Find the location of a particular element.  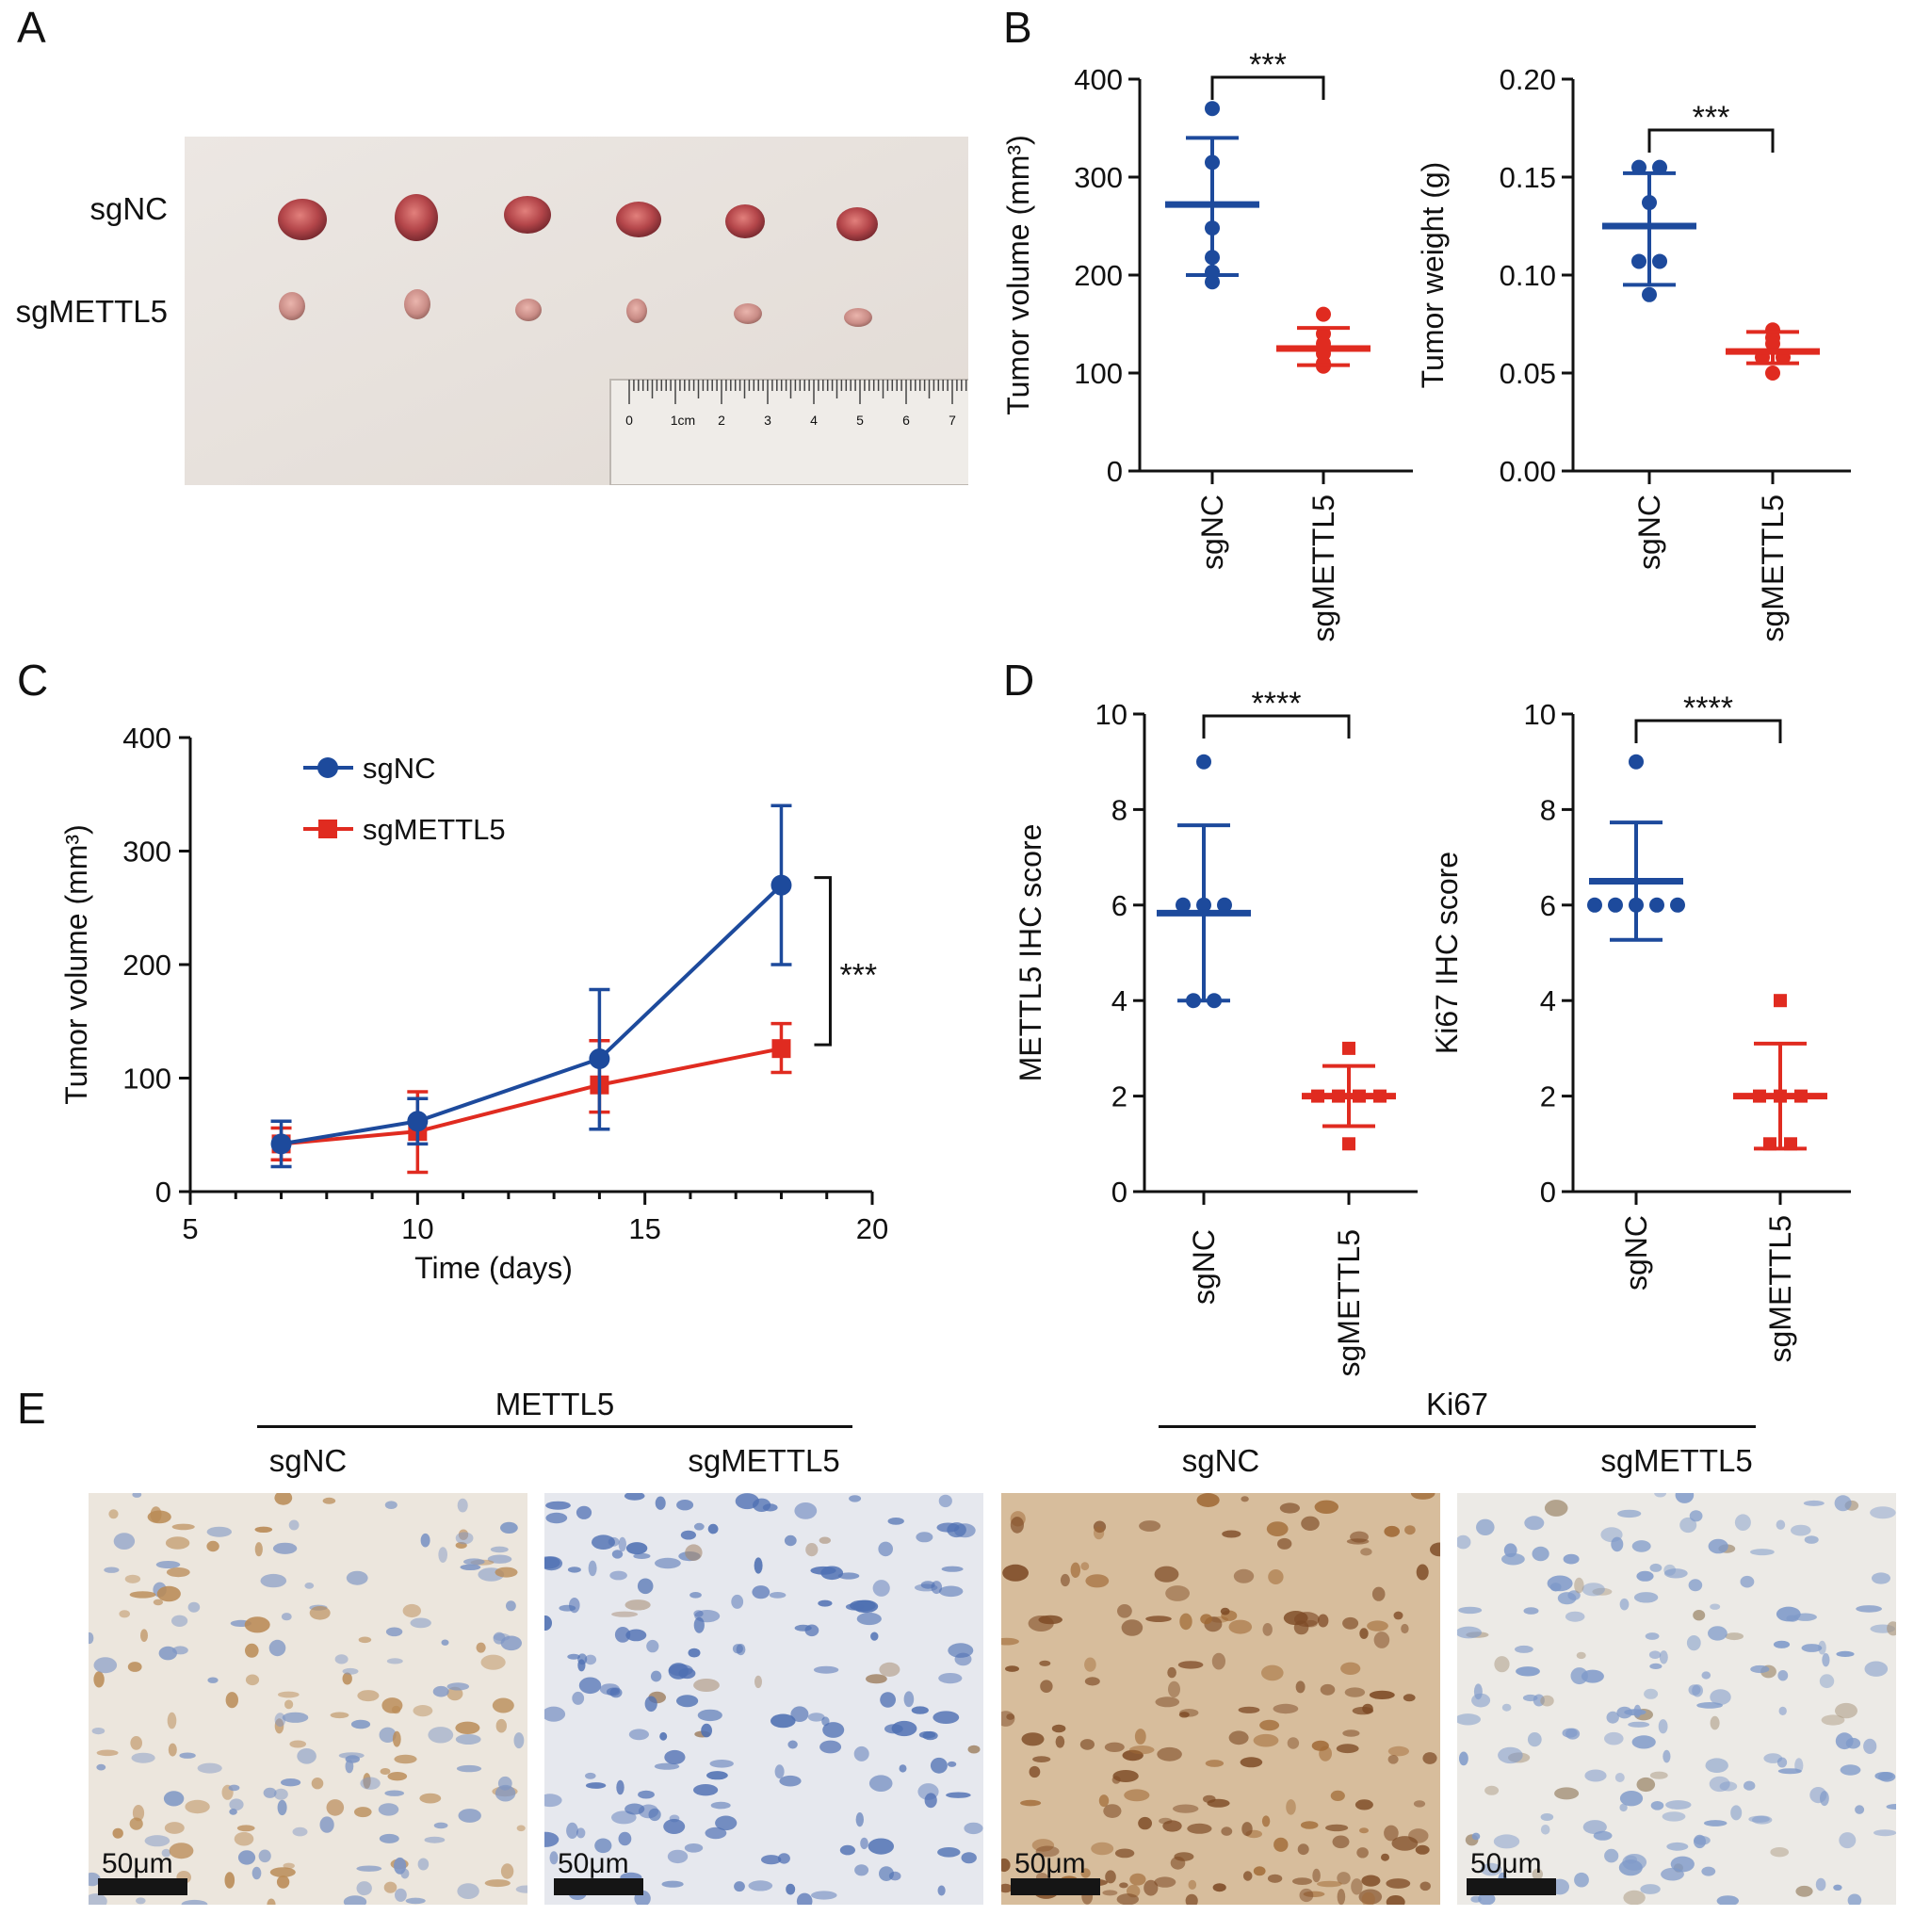

ruler: 0 1cm 2 3 4 5 6 7 is located at coordinates (788, 432).